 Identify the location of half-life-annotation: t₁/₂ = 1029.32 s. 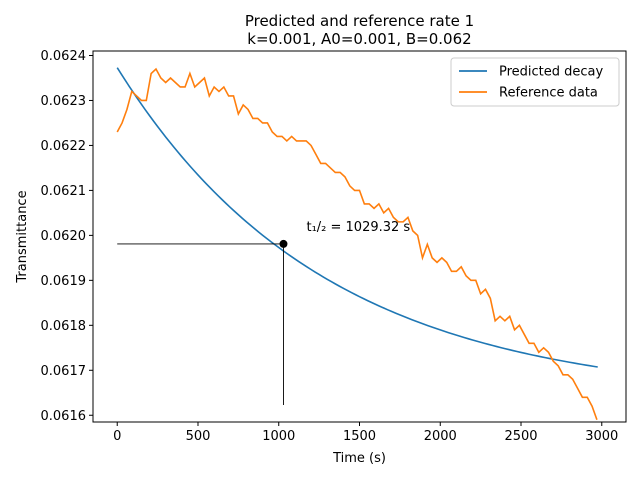
(358, 227).